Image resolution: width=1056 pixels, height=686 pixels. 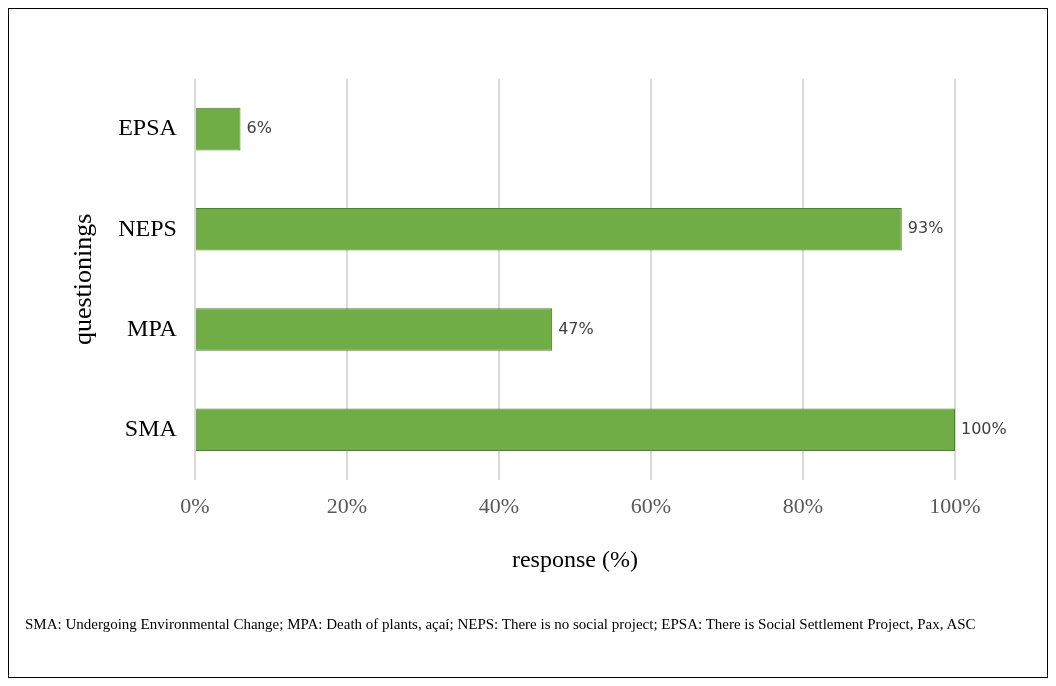 What do you see at coordinates (151, 428) in the screenshot?
I see `y-tick-label: SMA` at bounding box center [151, 428].